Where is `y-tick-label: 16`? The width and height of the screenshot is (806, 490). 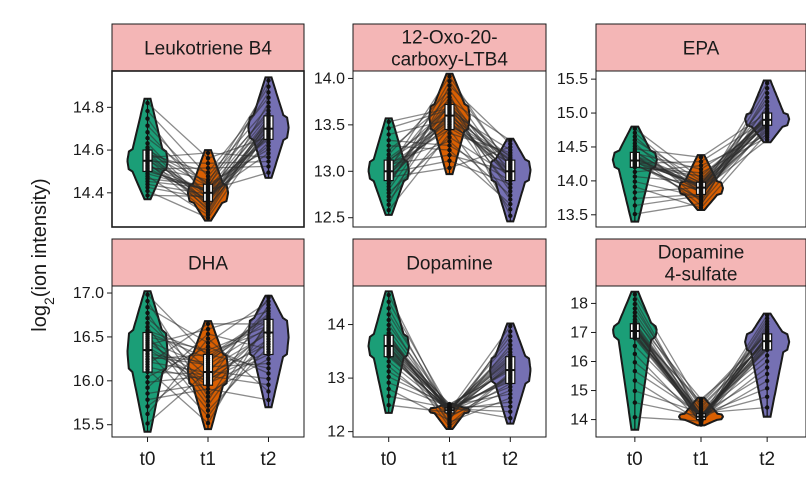 y-tick-label: 16 is located at coordinates (579, 362).